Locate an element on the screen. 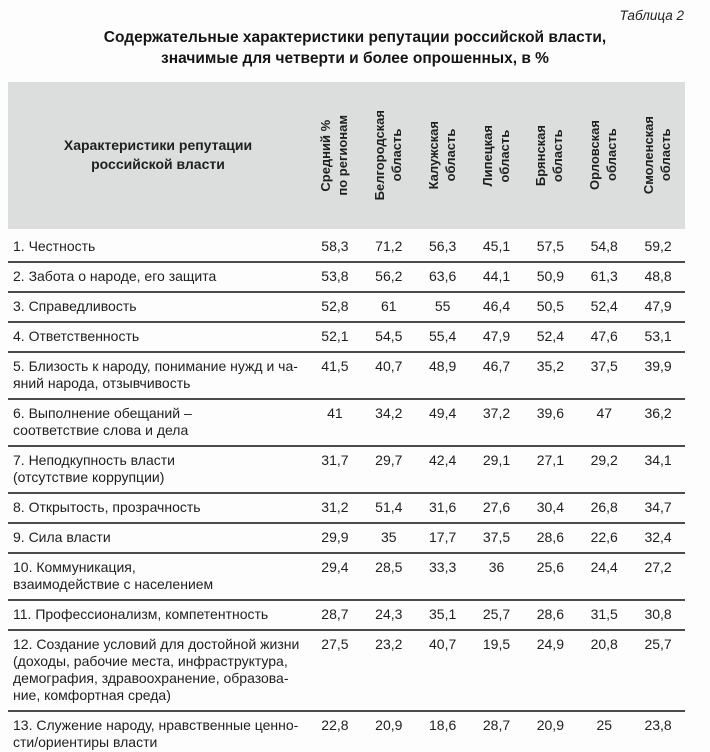 This screenshot has height=752, width=710. cell-value: 32,4 is located at coordinates (658, 536).